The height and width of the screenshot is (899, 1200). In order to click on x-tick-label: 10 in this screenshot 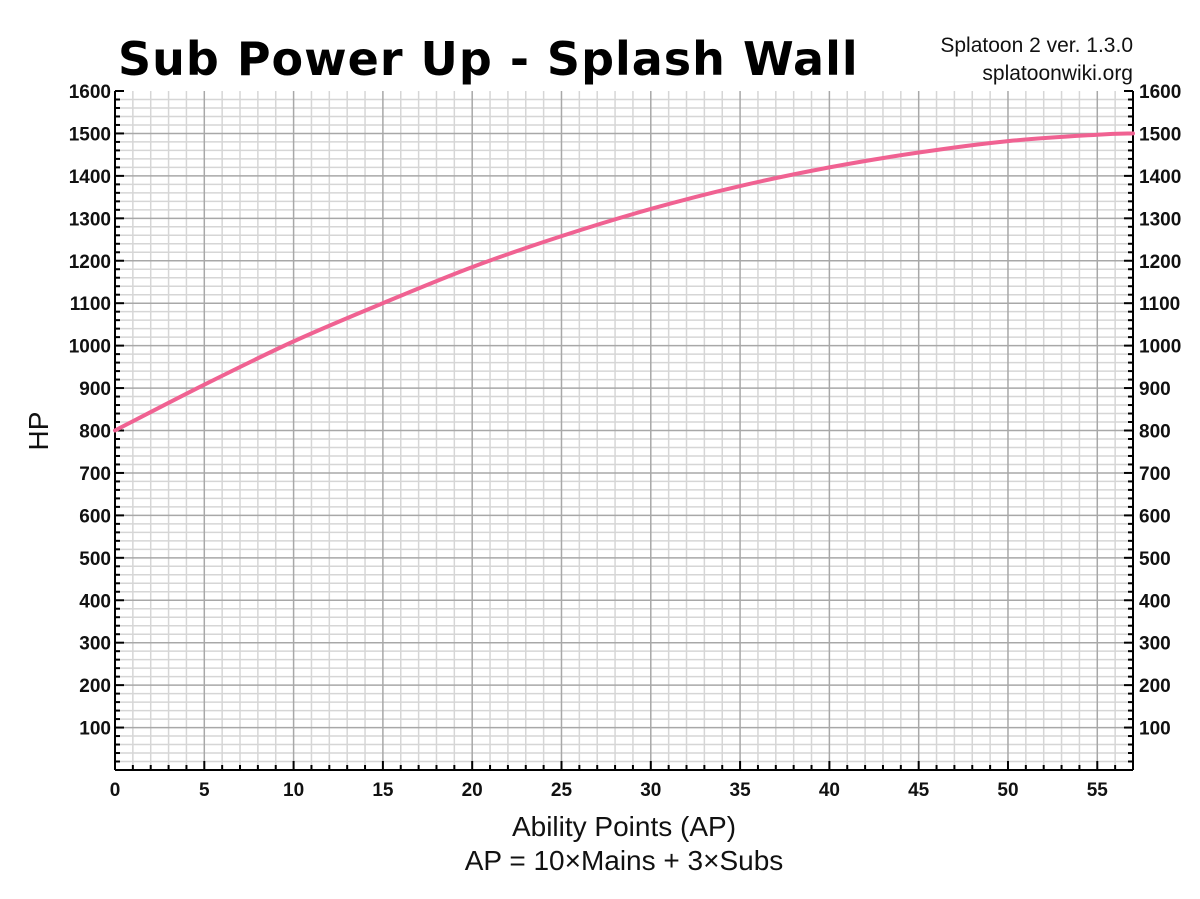, I will do `click(293, 790)`.